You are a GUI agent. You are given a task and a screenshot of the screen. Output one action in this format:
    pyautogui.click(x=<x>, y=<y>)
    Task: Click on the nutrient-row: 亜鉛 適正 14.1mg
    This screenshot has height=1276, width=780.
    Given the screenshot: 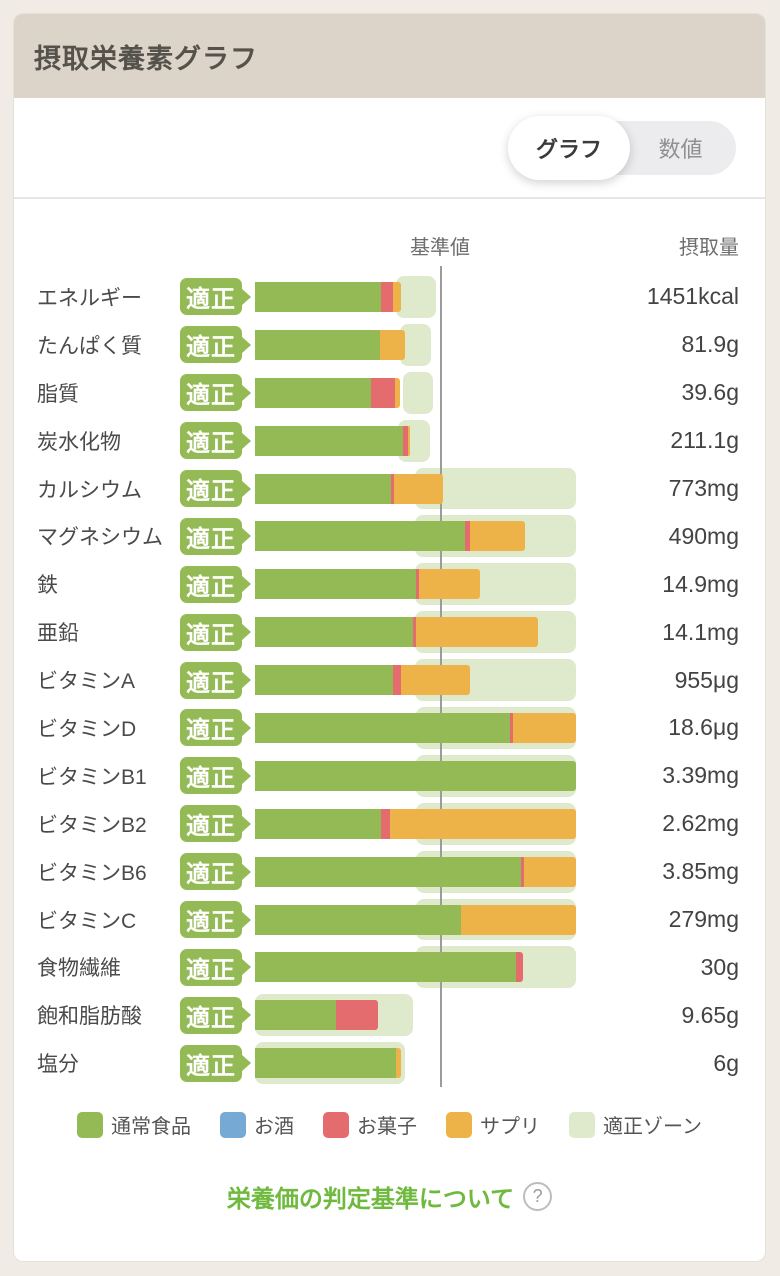 What is the action you would take?
    pyautogui.click(x=389, y=632)
    